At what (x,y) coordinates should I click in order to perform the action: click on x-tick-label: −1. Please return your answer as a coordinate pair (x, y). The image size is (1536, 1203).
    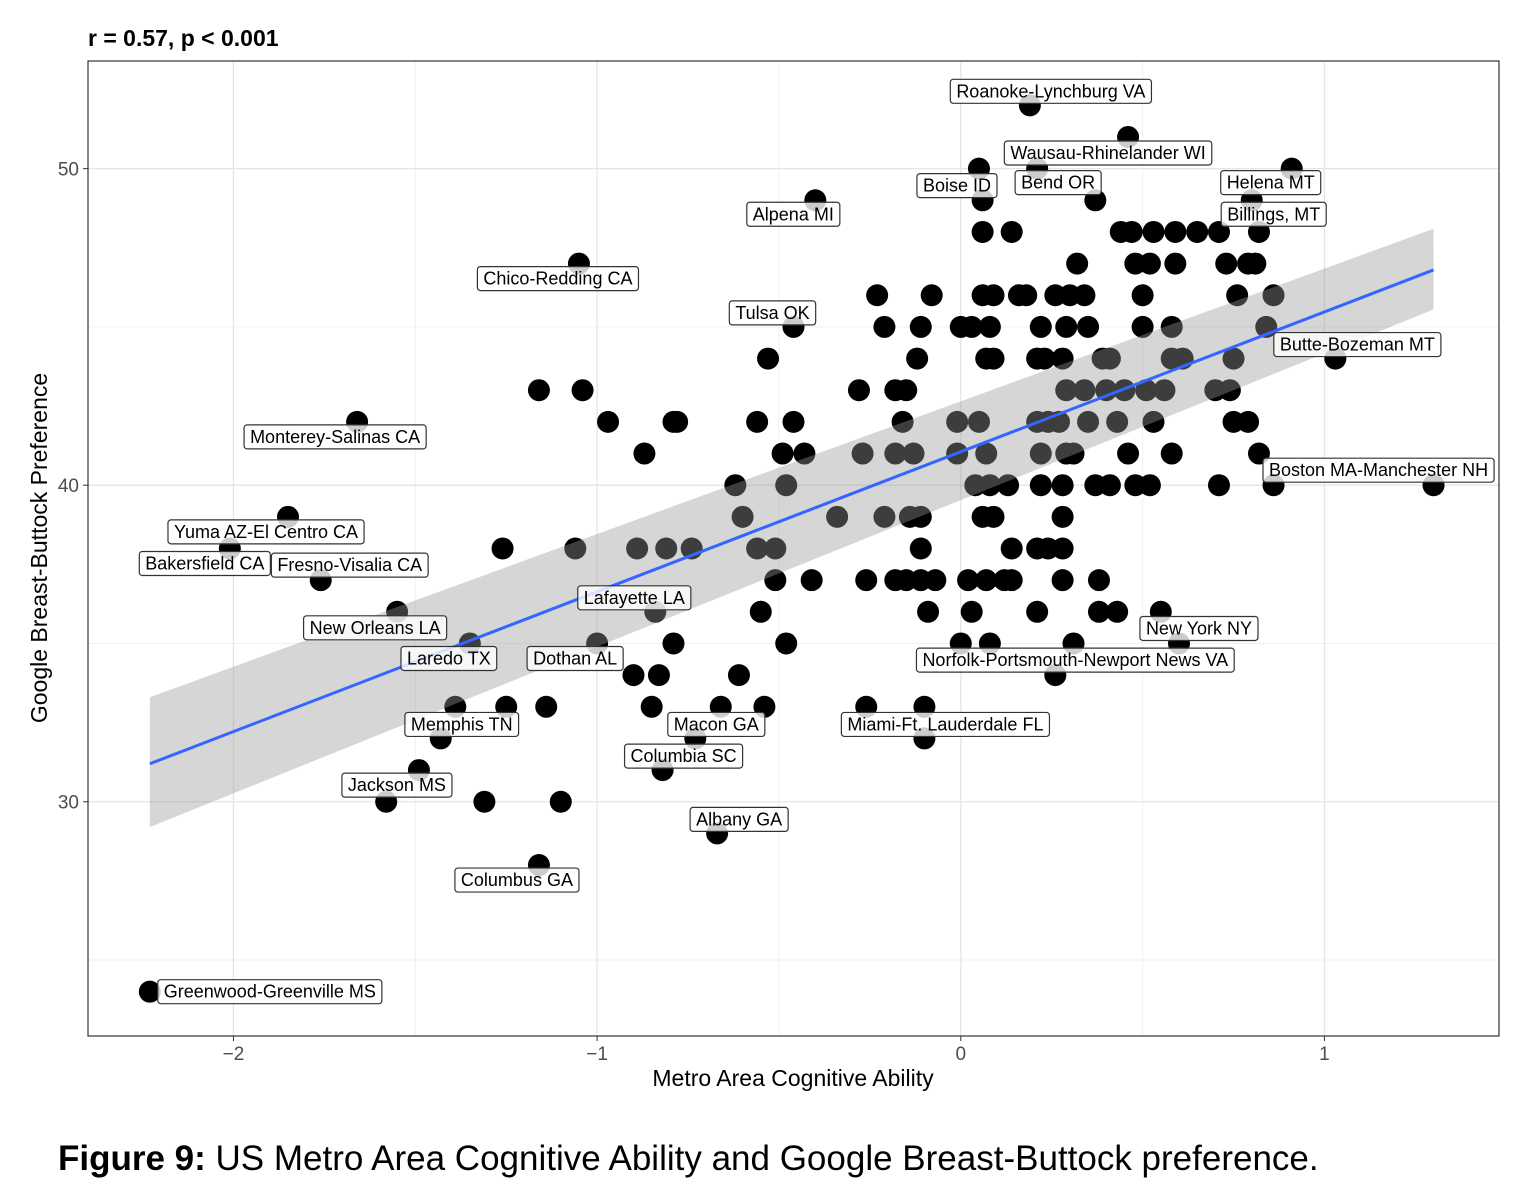
    Looking at the image, I should click on (597, 1054).